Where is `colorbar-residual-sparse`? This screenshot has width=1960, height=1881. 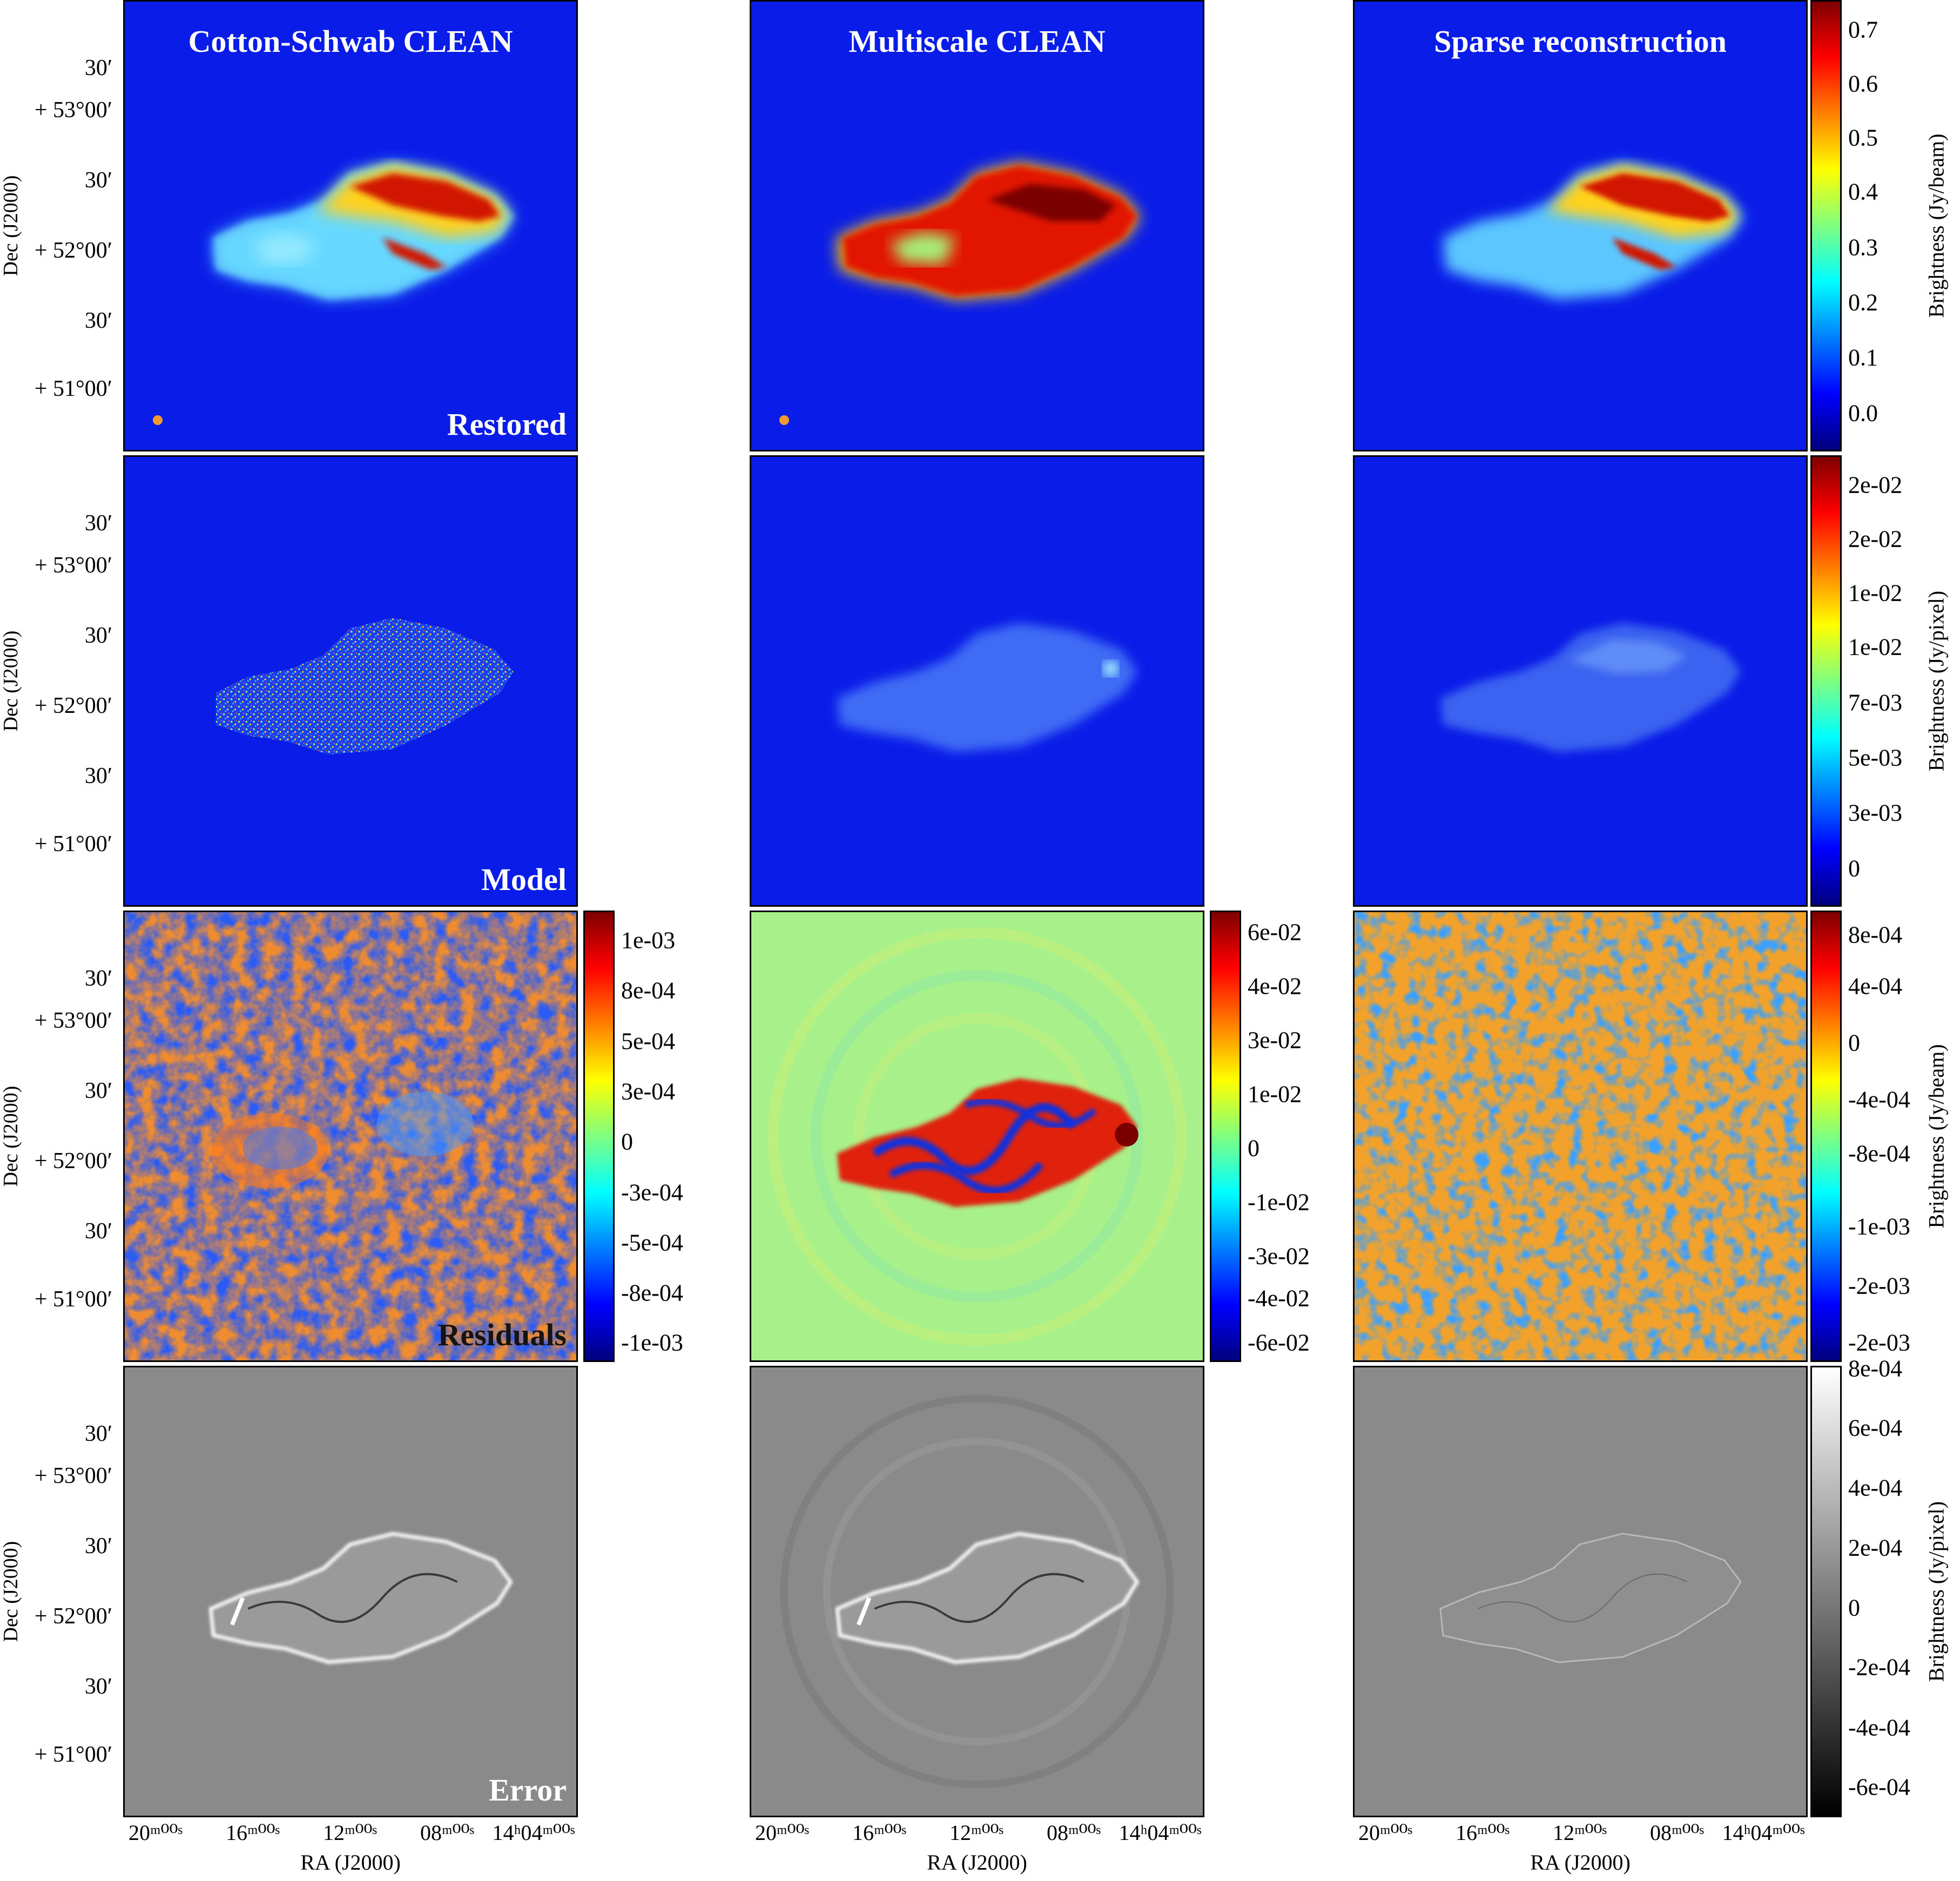 colorbar-residual-sparse is located at coordinates (1826, 1136).